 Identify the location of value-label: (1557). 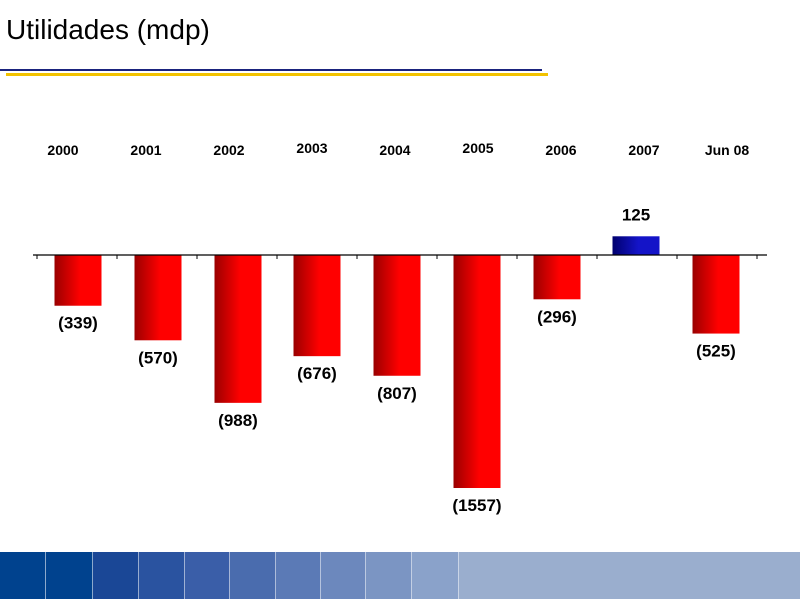
(476, 505).